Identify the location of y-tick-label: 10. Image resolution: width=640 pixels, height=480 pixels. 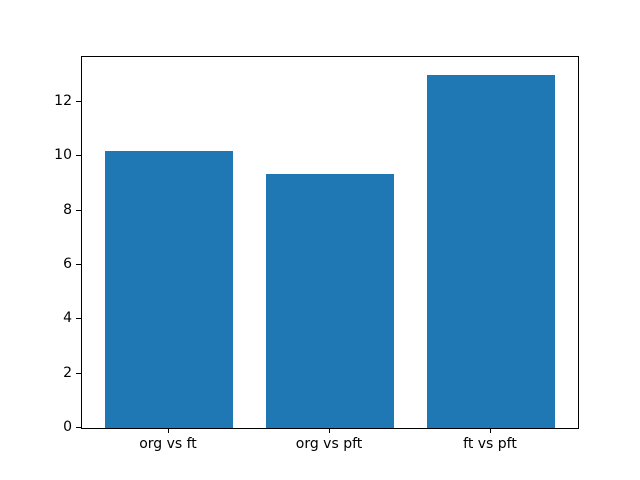
(63, 155).